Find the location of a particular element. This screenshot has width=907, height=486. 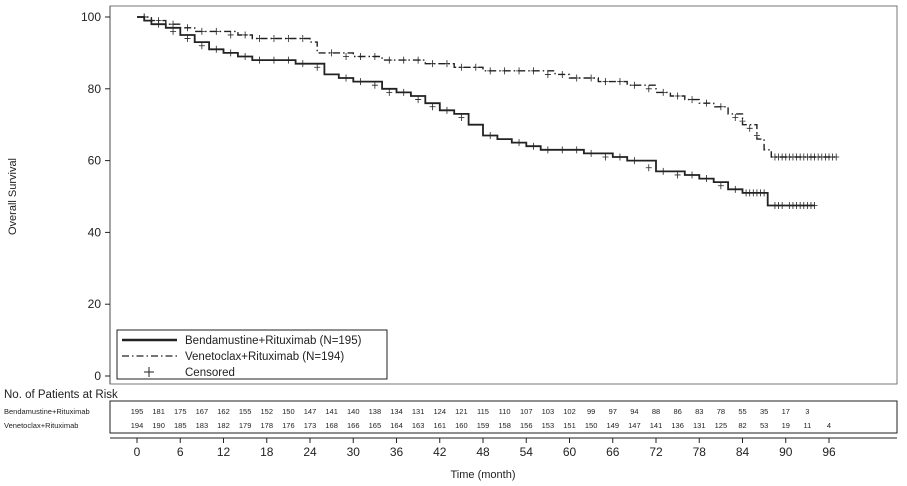

risk-count: 167 is located at coordinates (202, 411).